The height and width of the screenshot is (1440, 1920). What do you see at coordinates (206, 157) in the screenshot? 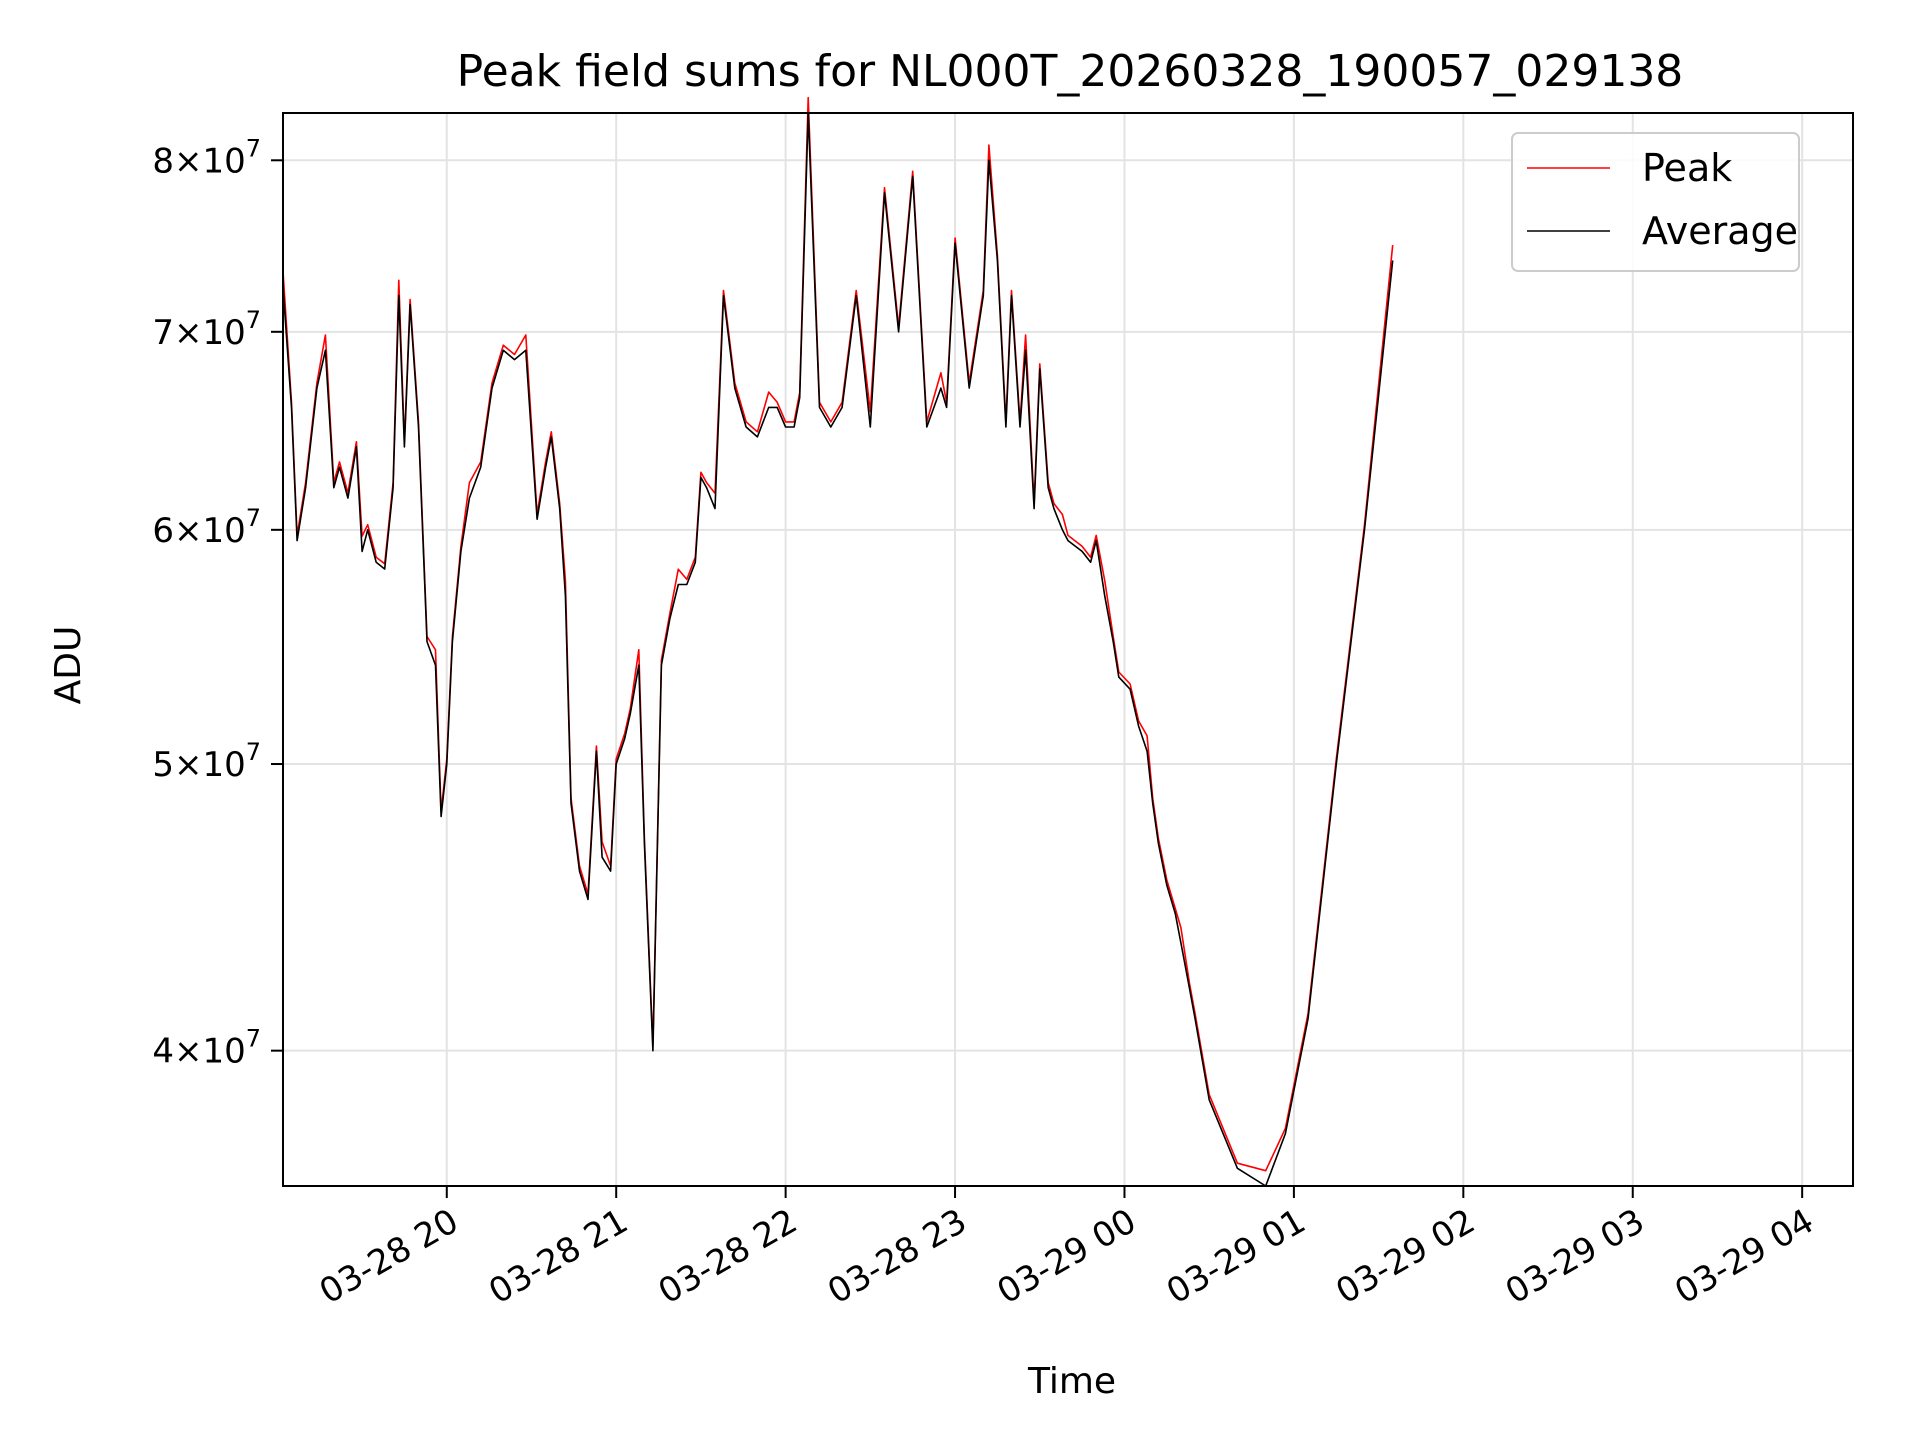
I see `y-tick-label: 8×107` at bounding box center [206, 157].